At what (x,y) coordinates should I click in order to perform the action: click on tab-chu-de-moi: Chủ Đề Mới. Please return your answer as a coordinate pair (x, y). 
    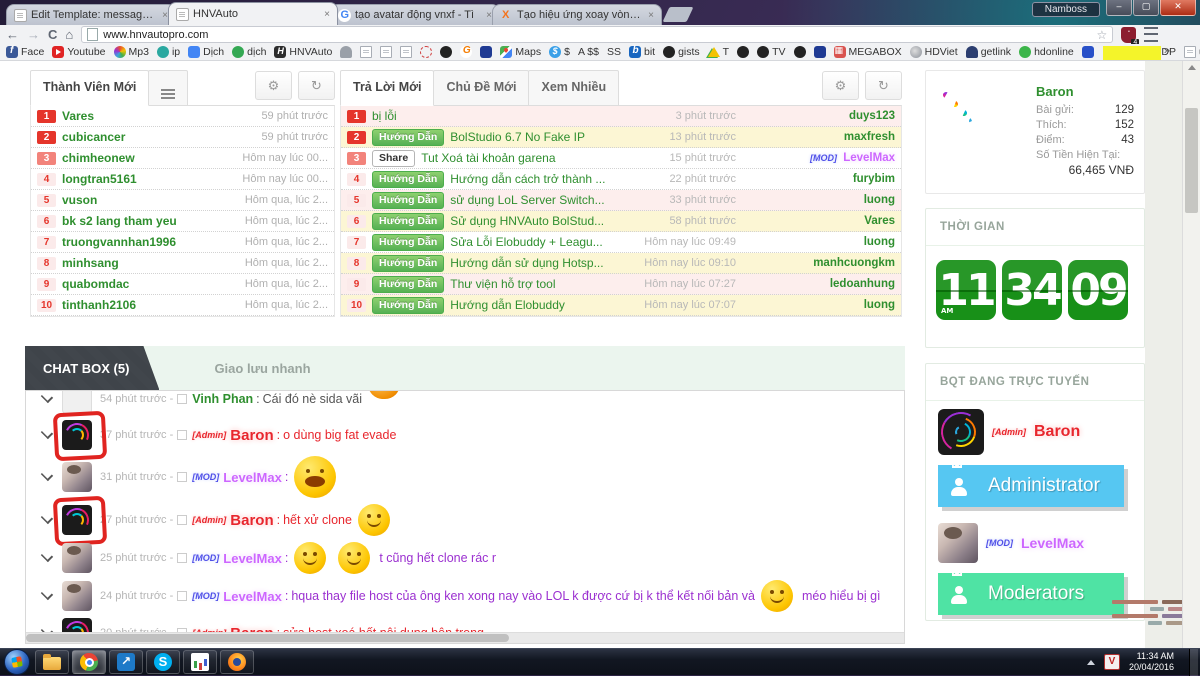
    Looking at the image, I should click on (481, 88).